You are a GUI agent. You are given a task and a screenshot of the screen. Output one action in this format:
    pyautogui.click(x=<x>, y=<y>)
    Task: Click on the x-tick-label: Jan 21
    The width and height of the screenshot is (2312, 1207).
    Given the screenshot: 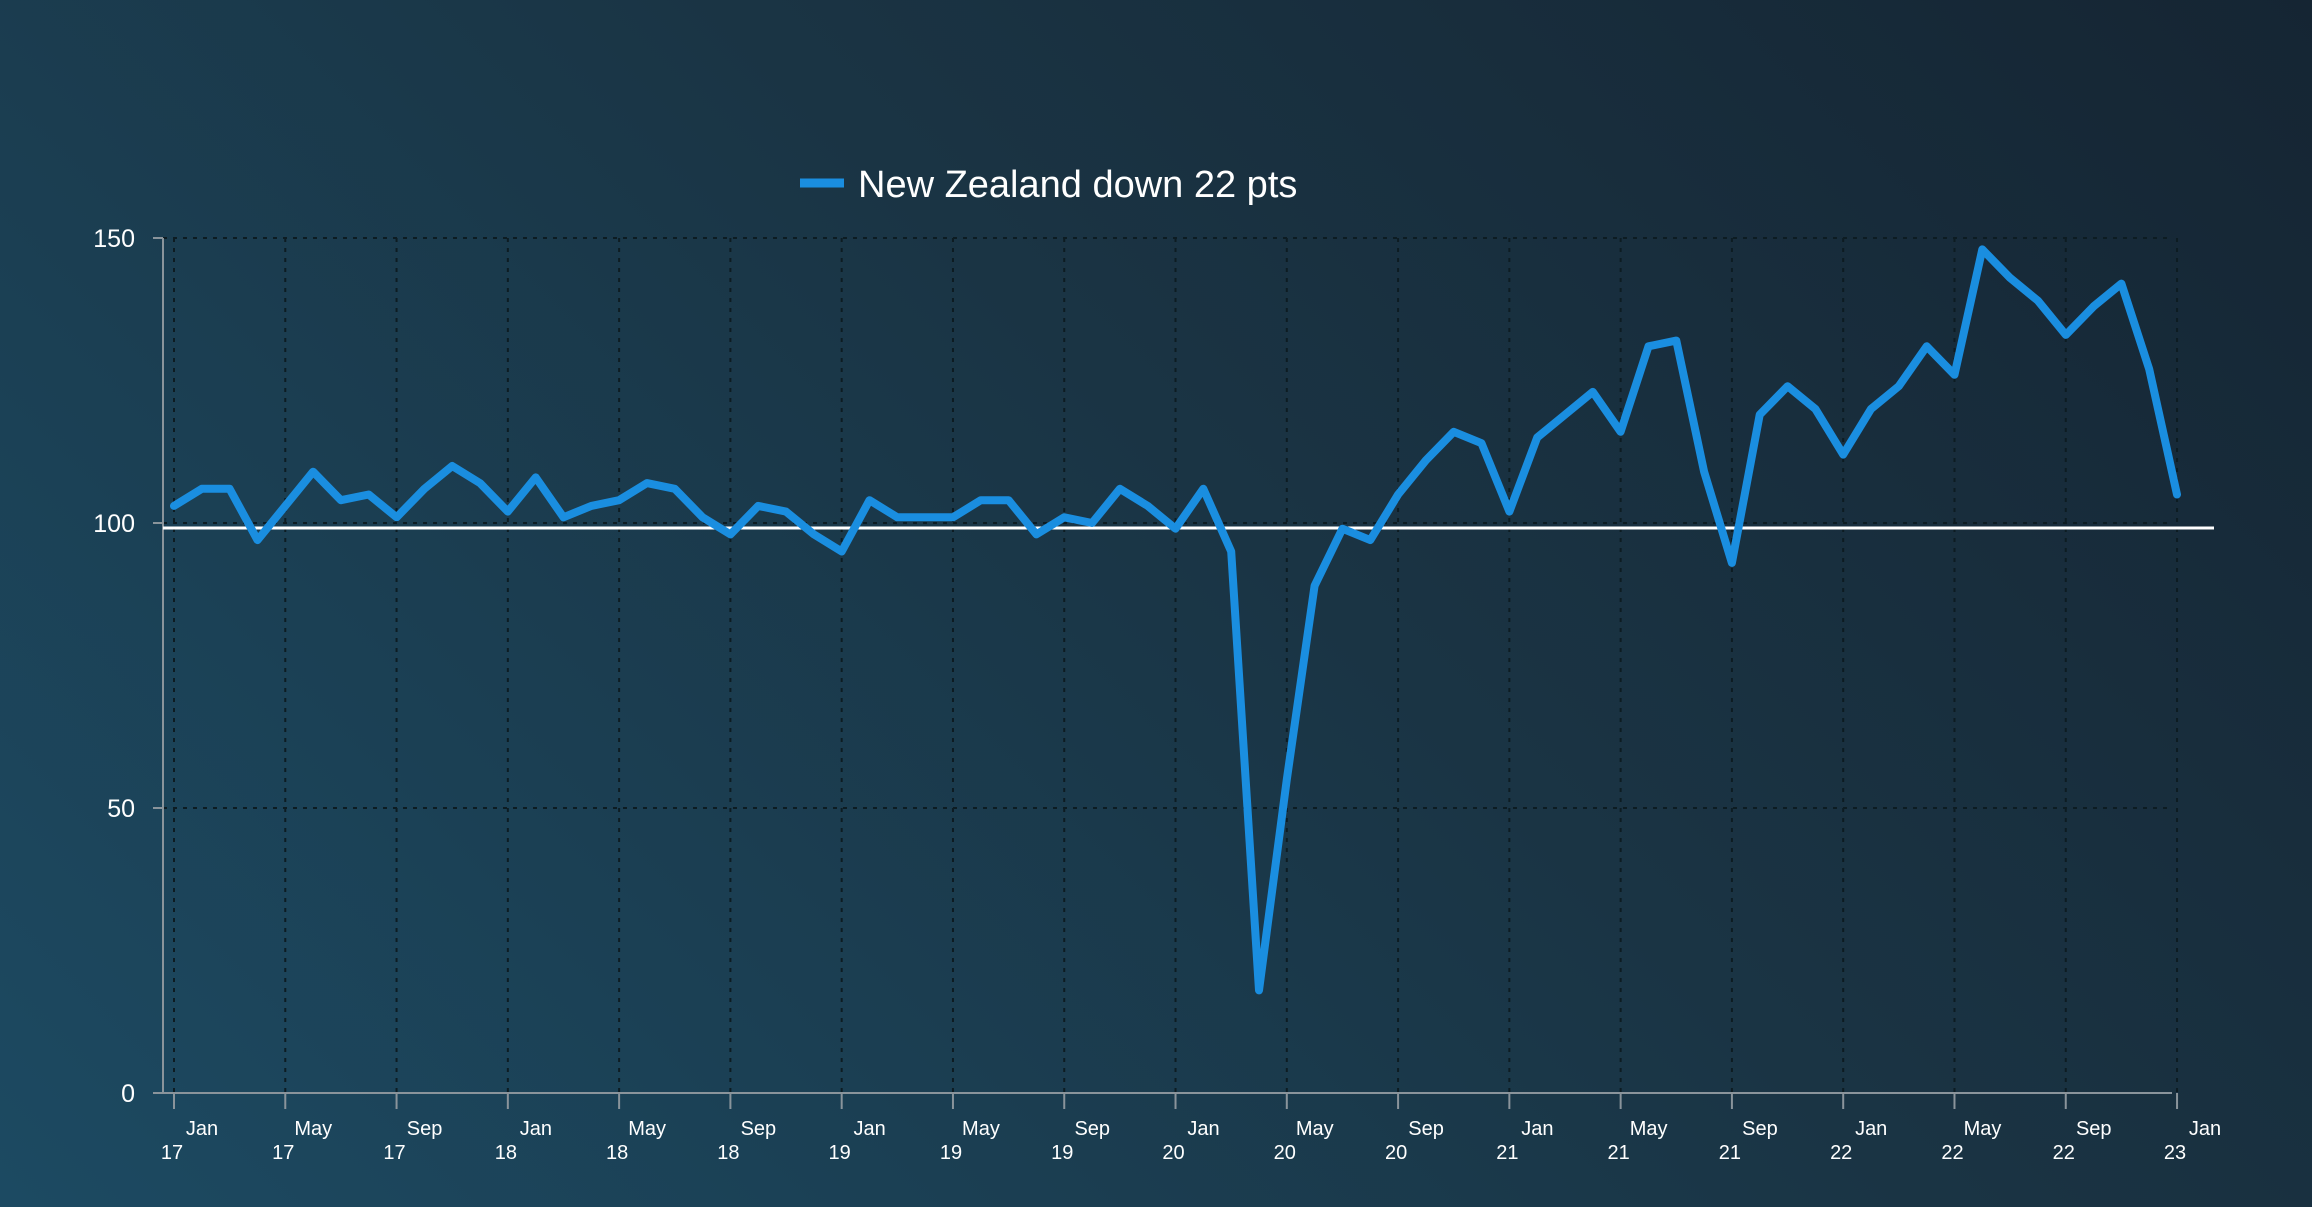 What is the action you would take?
    pyautogui.click(x=1524, y=1141)
    